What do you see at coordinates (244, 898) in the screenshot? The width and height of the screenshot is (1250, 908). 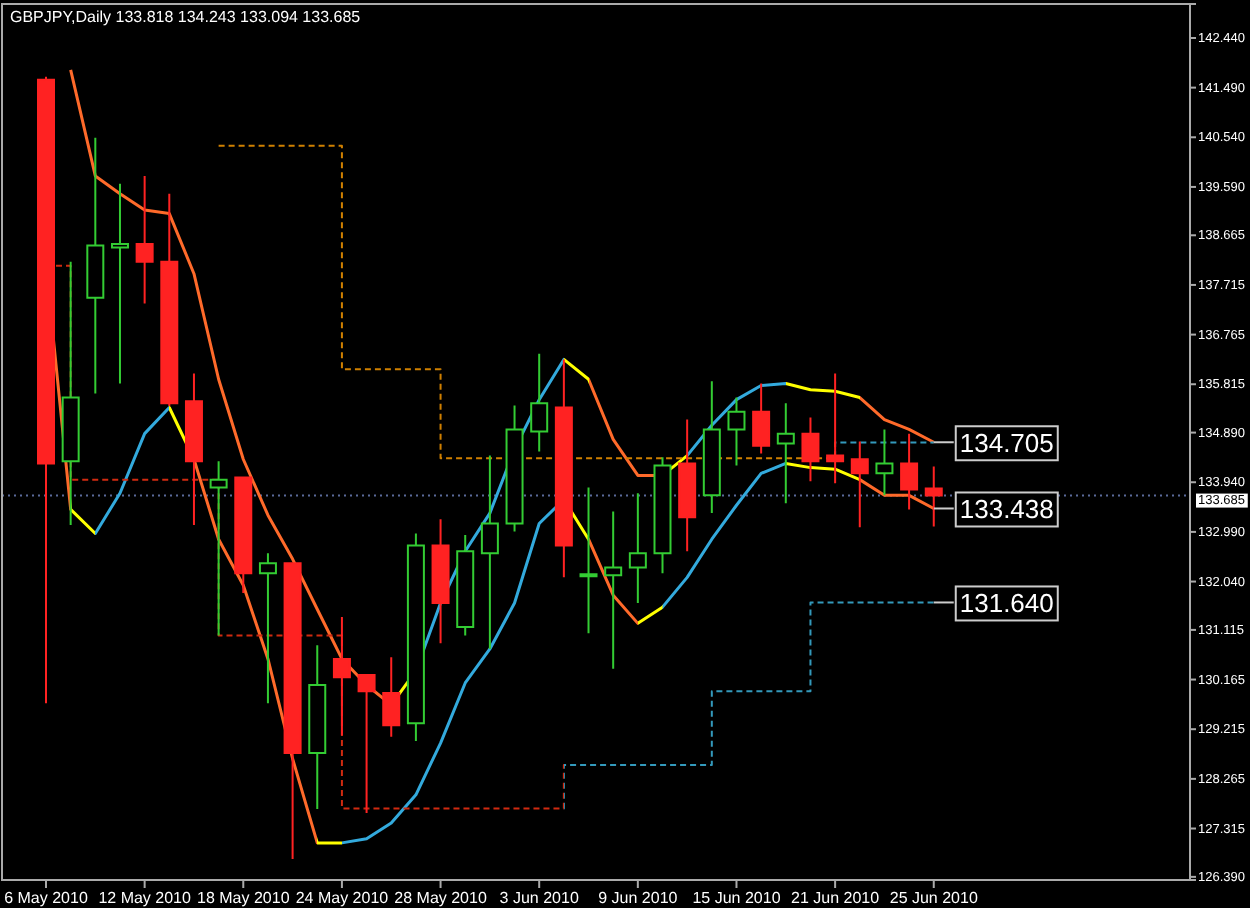 I see `x-tick-label: 18 May 2010` at bounding box center [244, 898].